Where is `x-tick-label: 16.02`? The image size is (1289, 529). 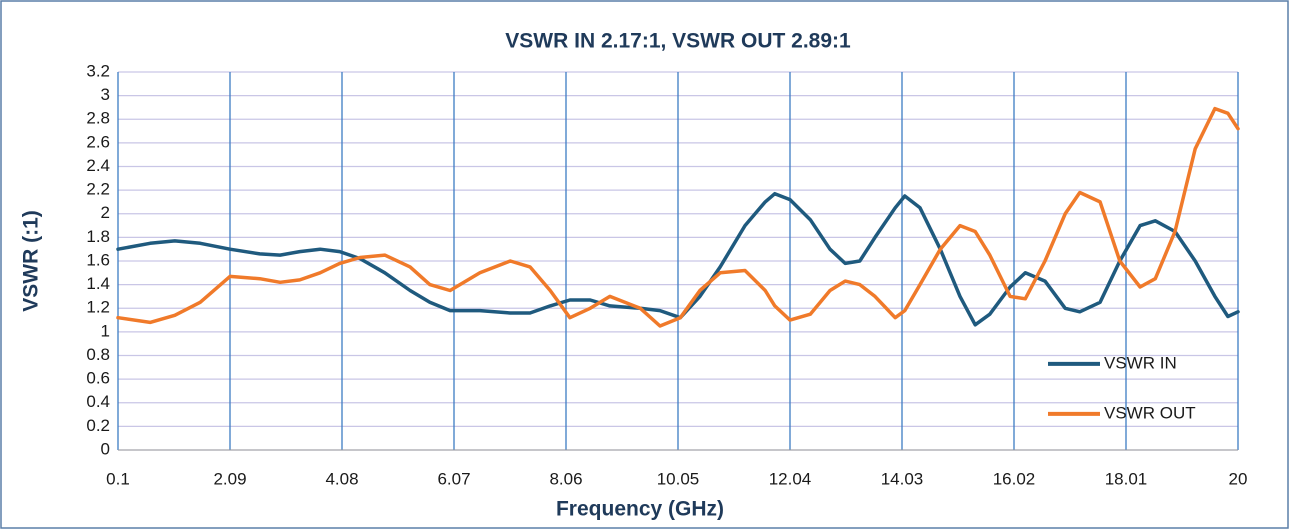
x-tick-label: 16.02 is located at coordinates (1014, 478).